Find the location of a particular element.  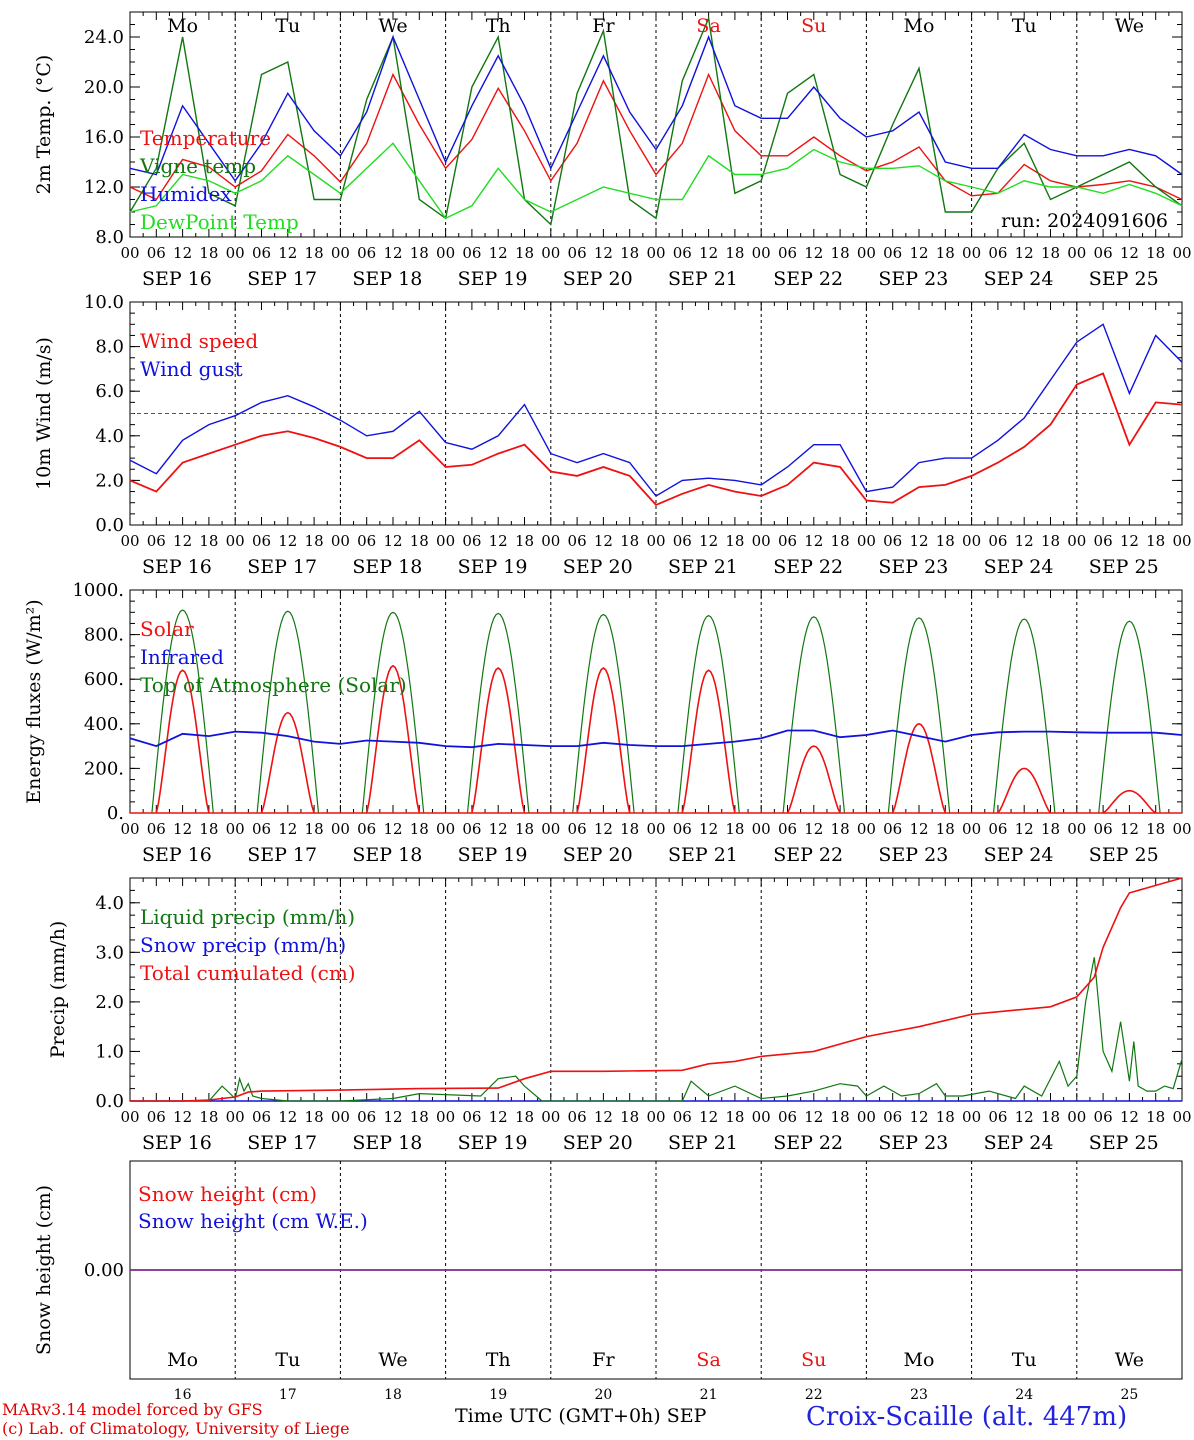

day-number: 22 is located at coordinates (814, 1395).